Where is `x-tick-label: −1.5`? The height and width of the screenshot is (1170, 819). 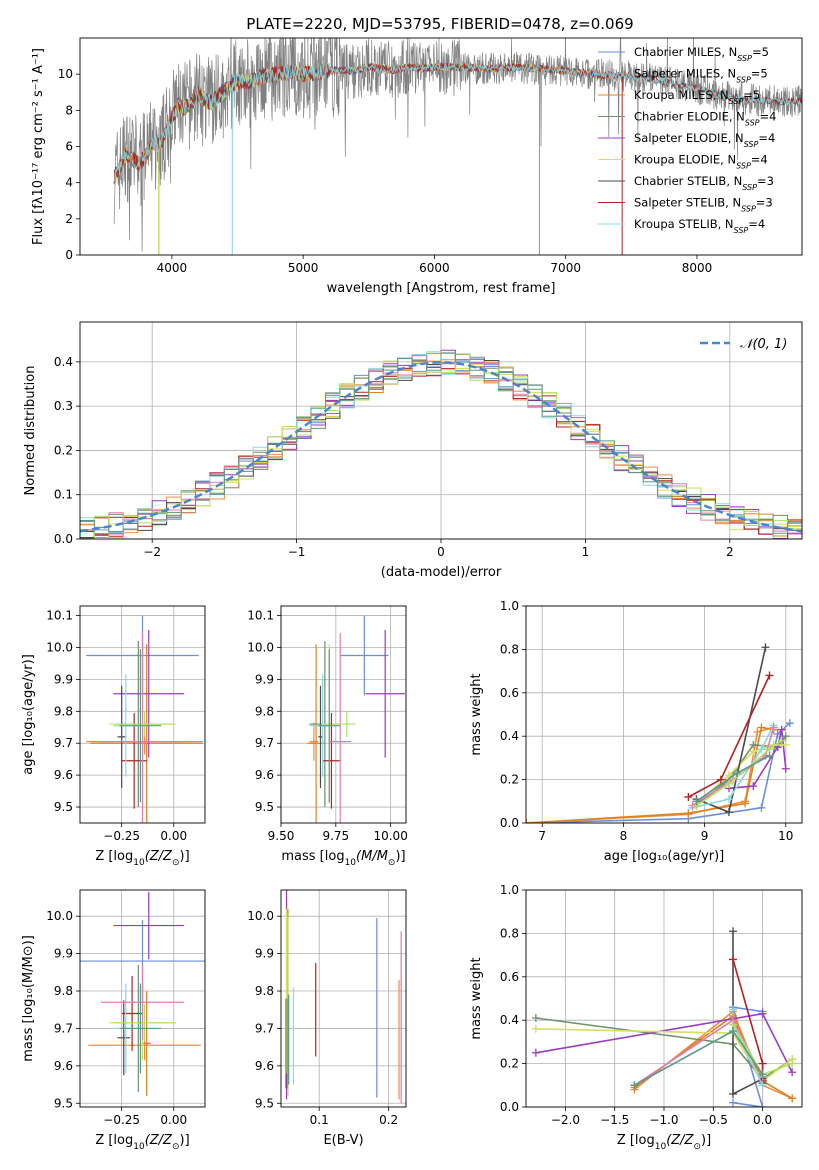 x-tick-label: −1.5 is located at coordinates (614, 1120).